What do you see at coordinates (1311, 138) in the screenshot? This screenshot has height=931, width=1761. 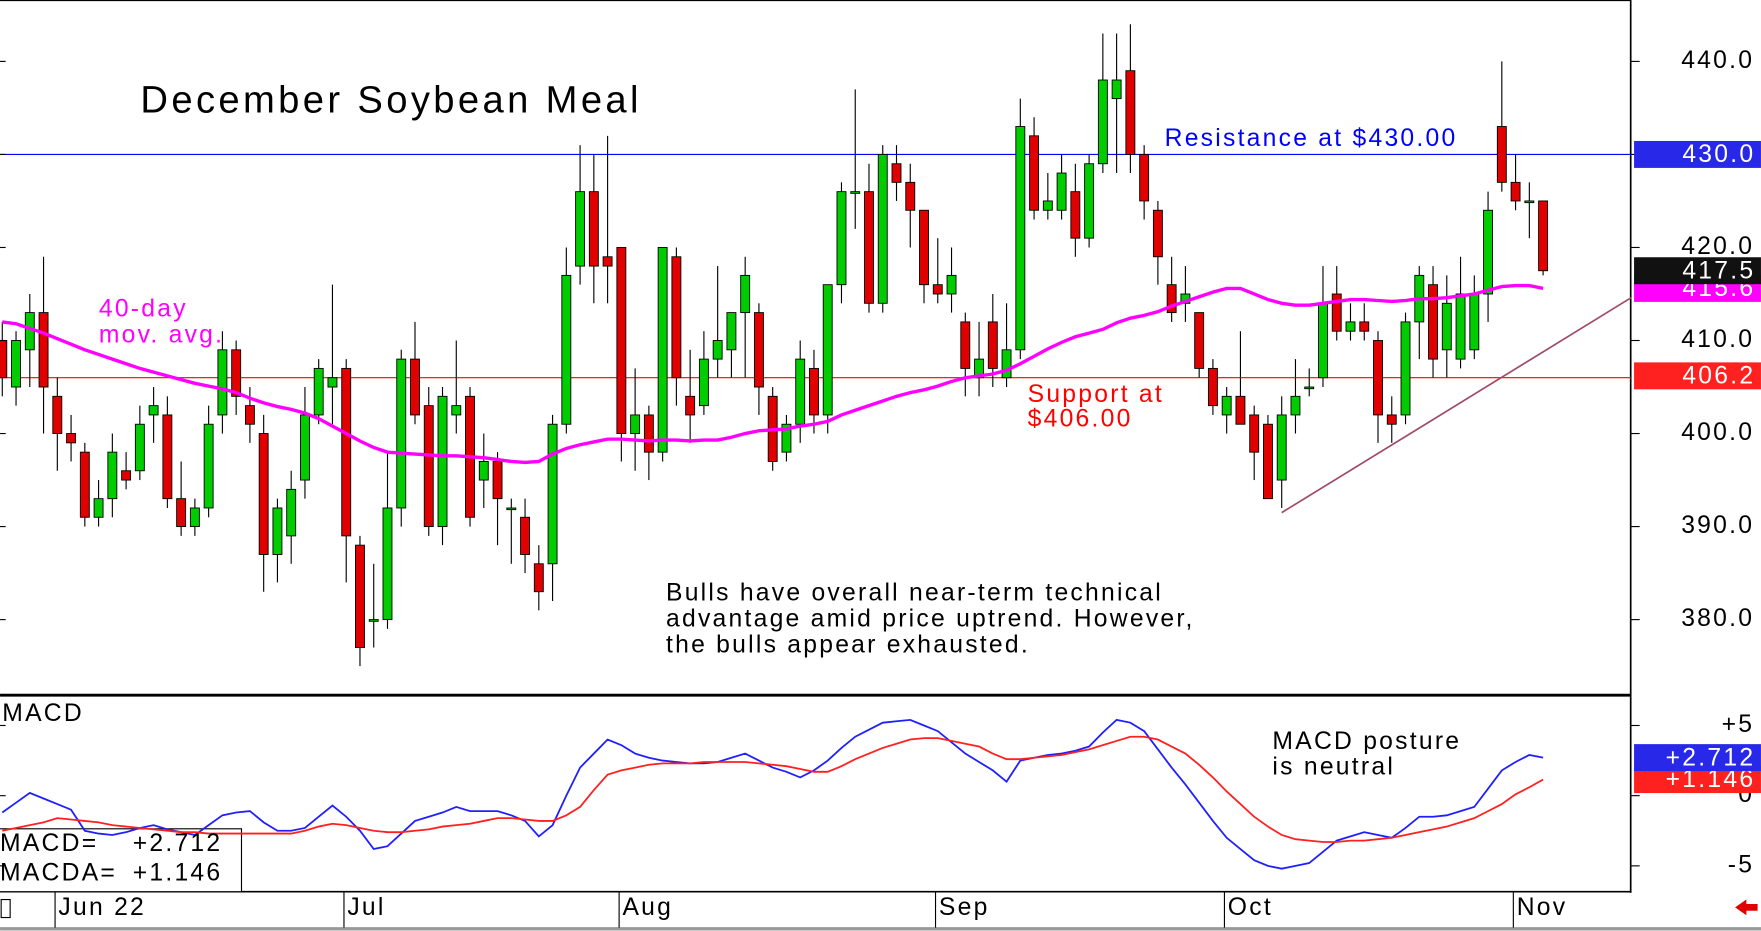 I see `level-label: Resistance at $430.00` at bounding box center [1311, 138].